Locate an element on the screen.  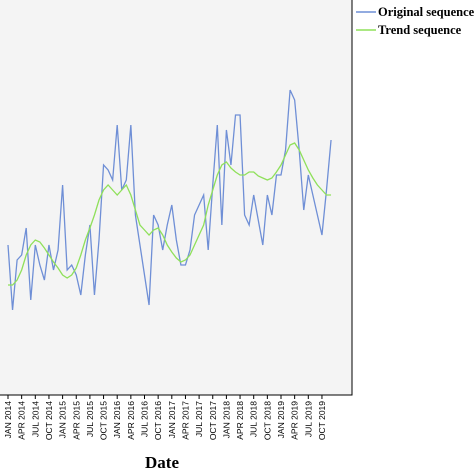
x-tick-label: APR 2018 is located at coordinates (240, 420).